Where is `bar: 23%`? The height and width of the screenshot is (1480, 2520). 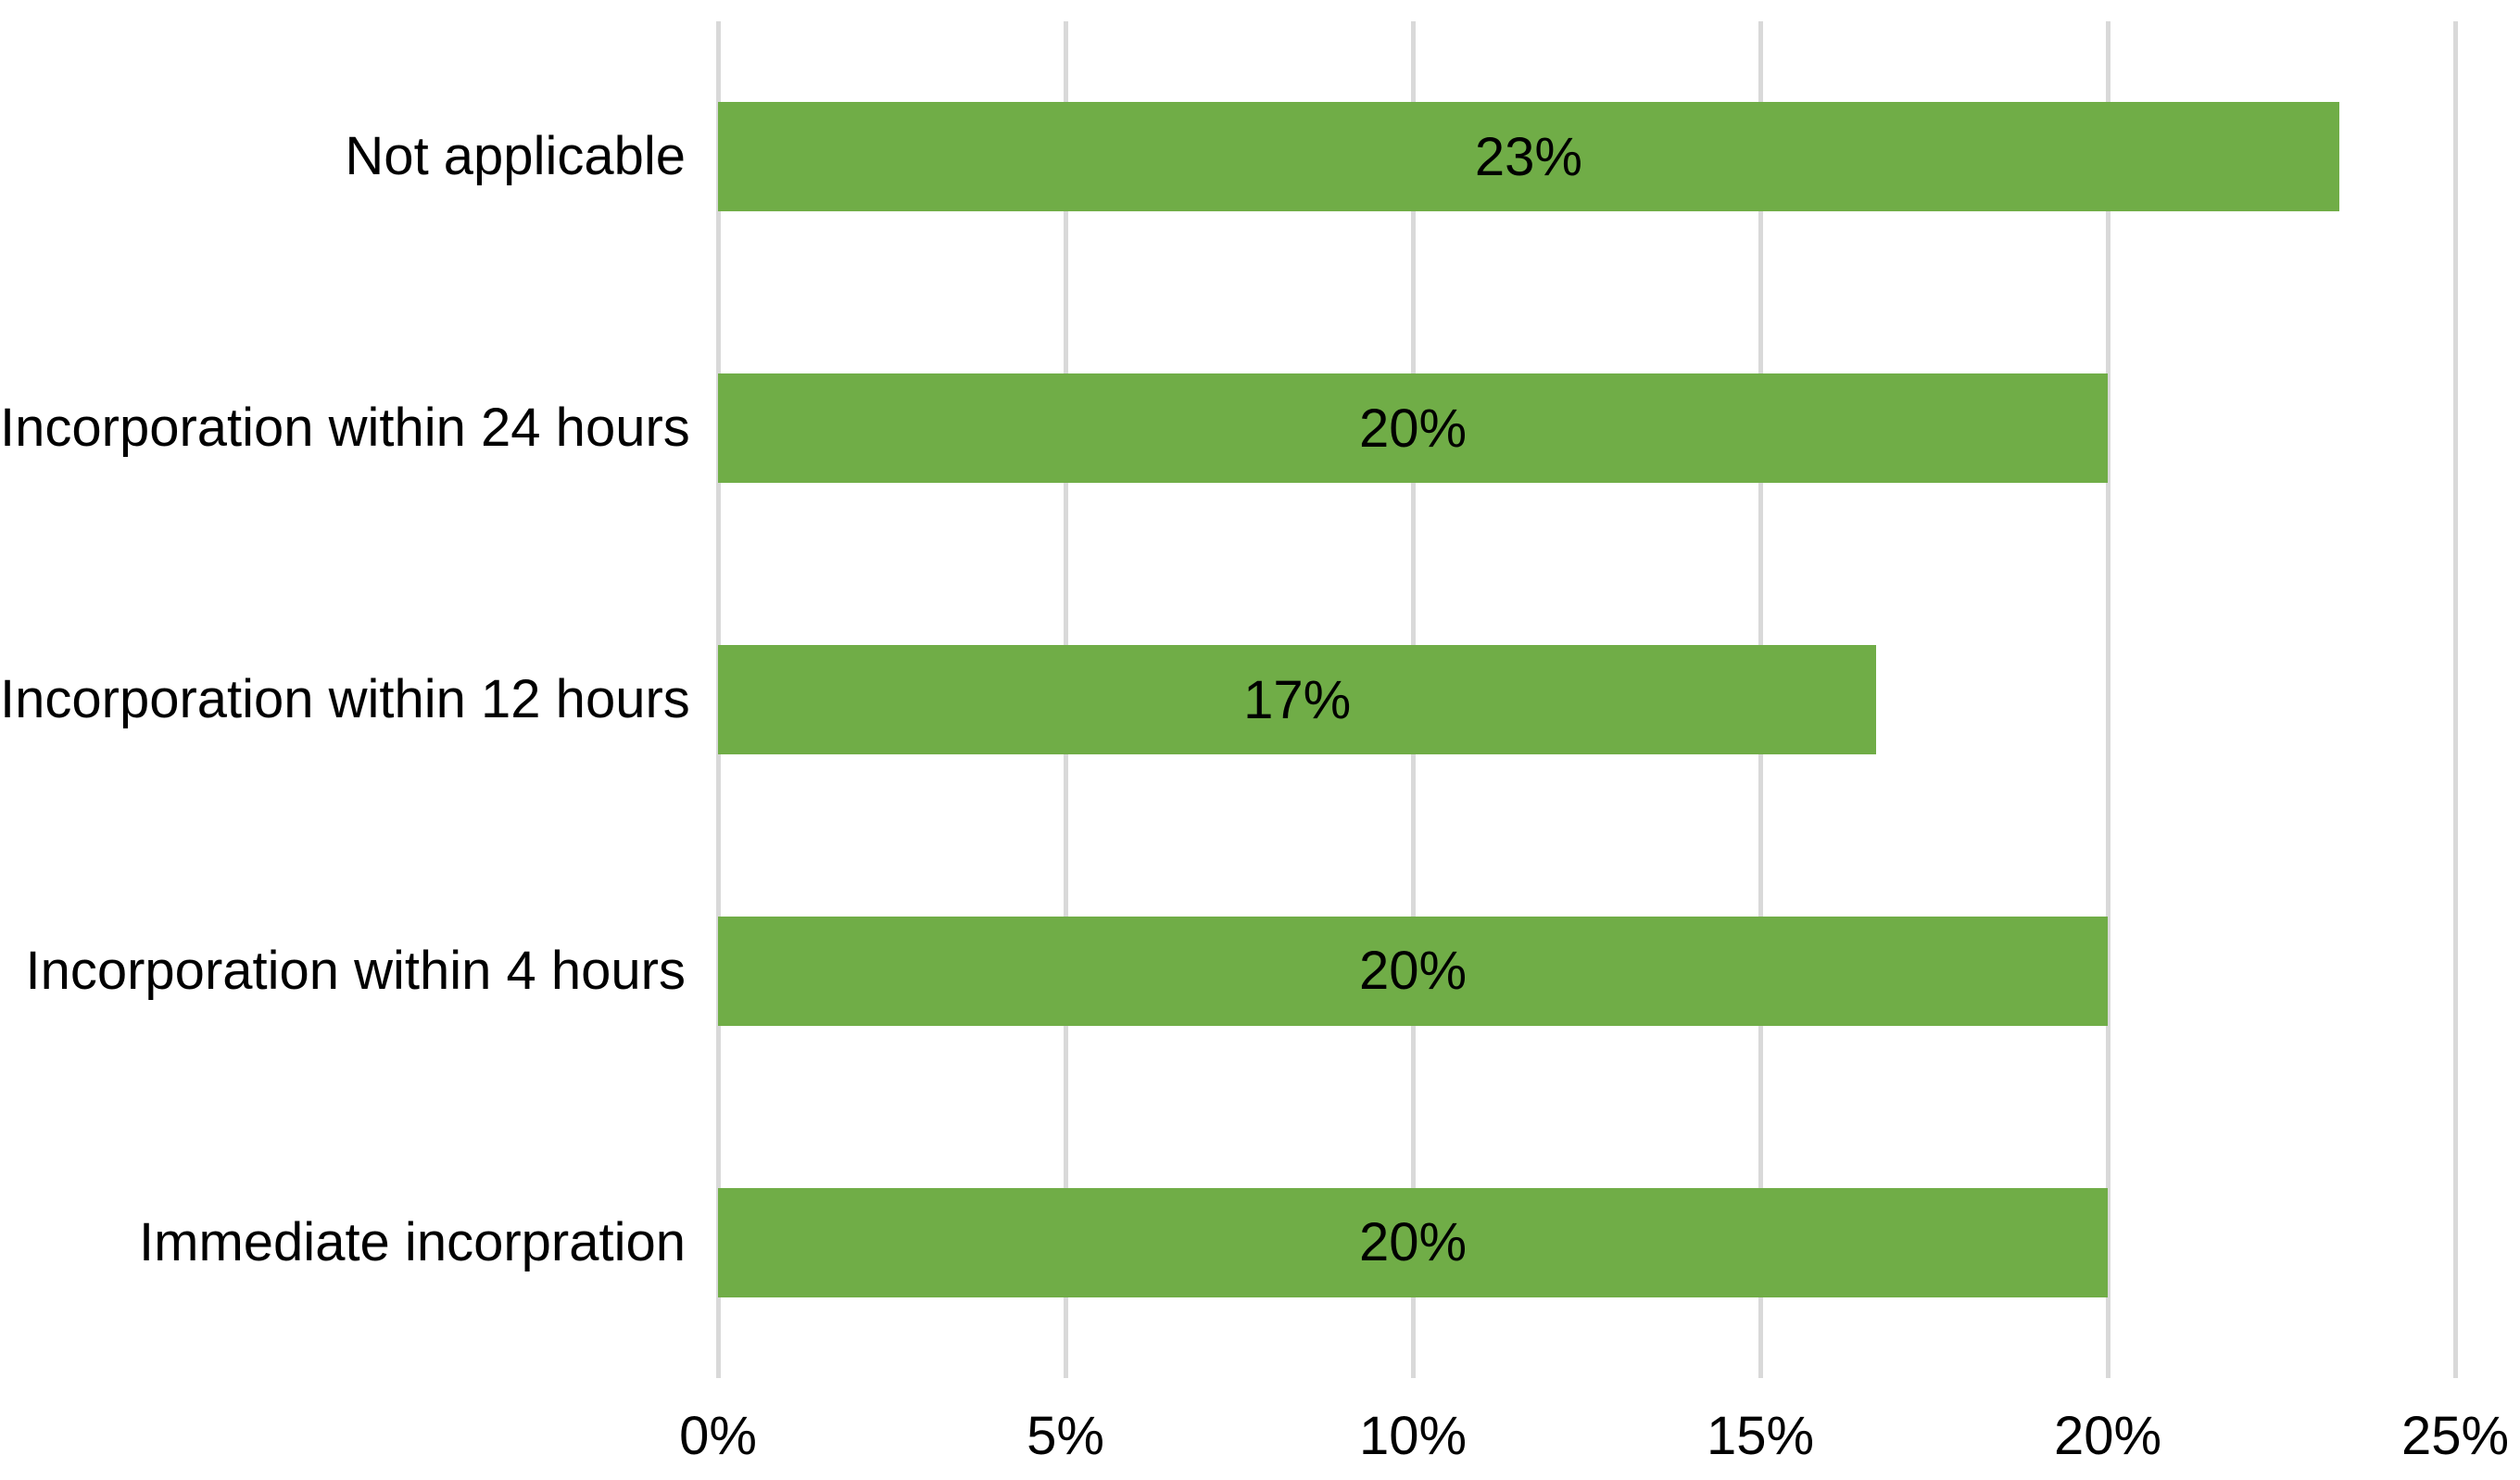
bar: 23% is located at coordinates (1528, 157).